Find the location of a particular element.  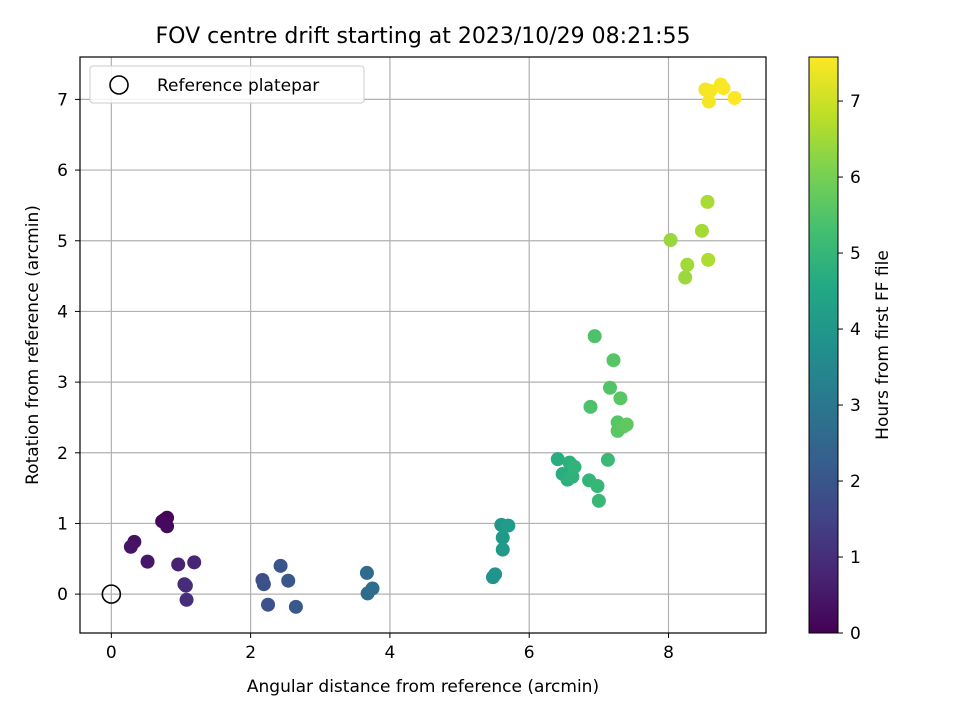

x-axis-ticks: 0 2 4 6 8 is located at coordinates (390, 648).